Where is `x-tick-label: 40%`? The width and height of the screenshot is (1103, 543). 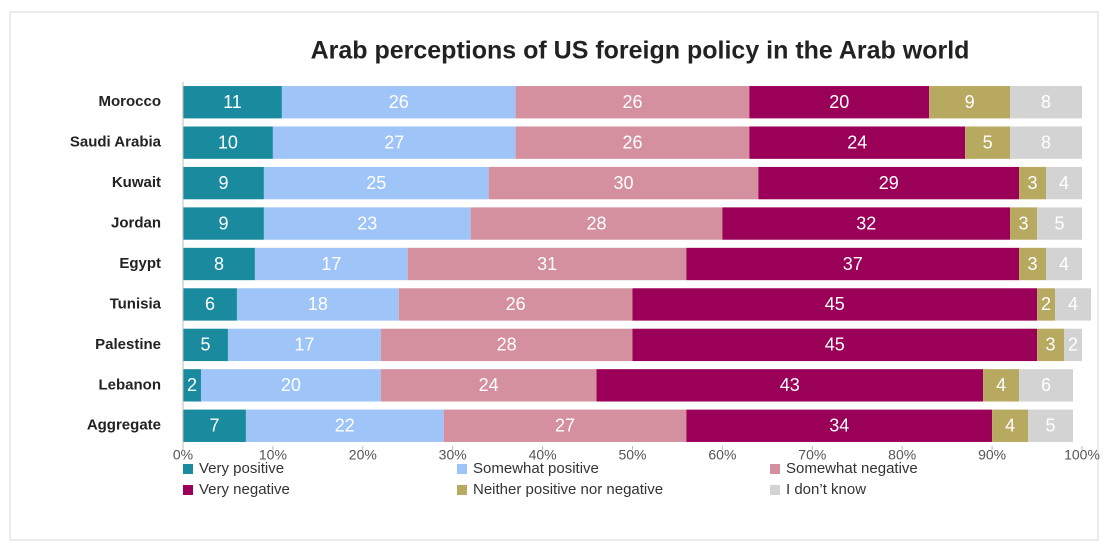
x-tick-label: 40% is located at coordinates (543, 455).